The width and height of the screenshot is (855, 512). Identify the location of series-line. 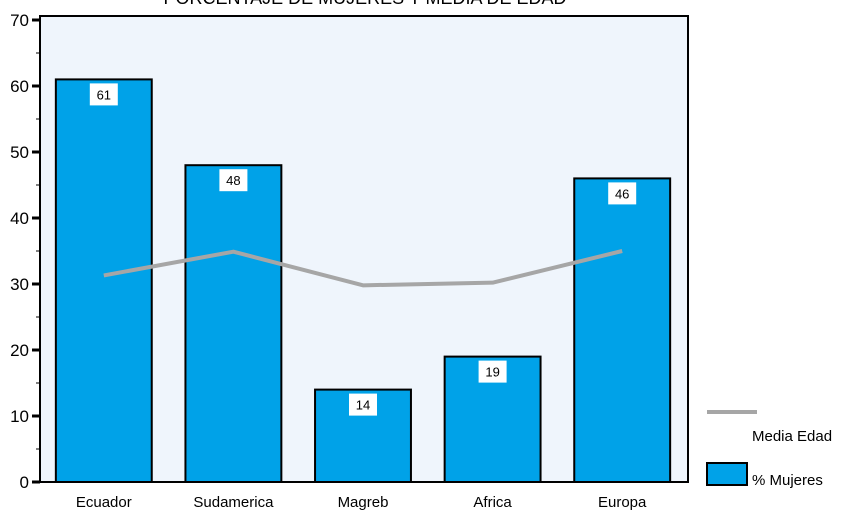
(363, 268).